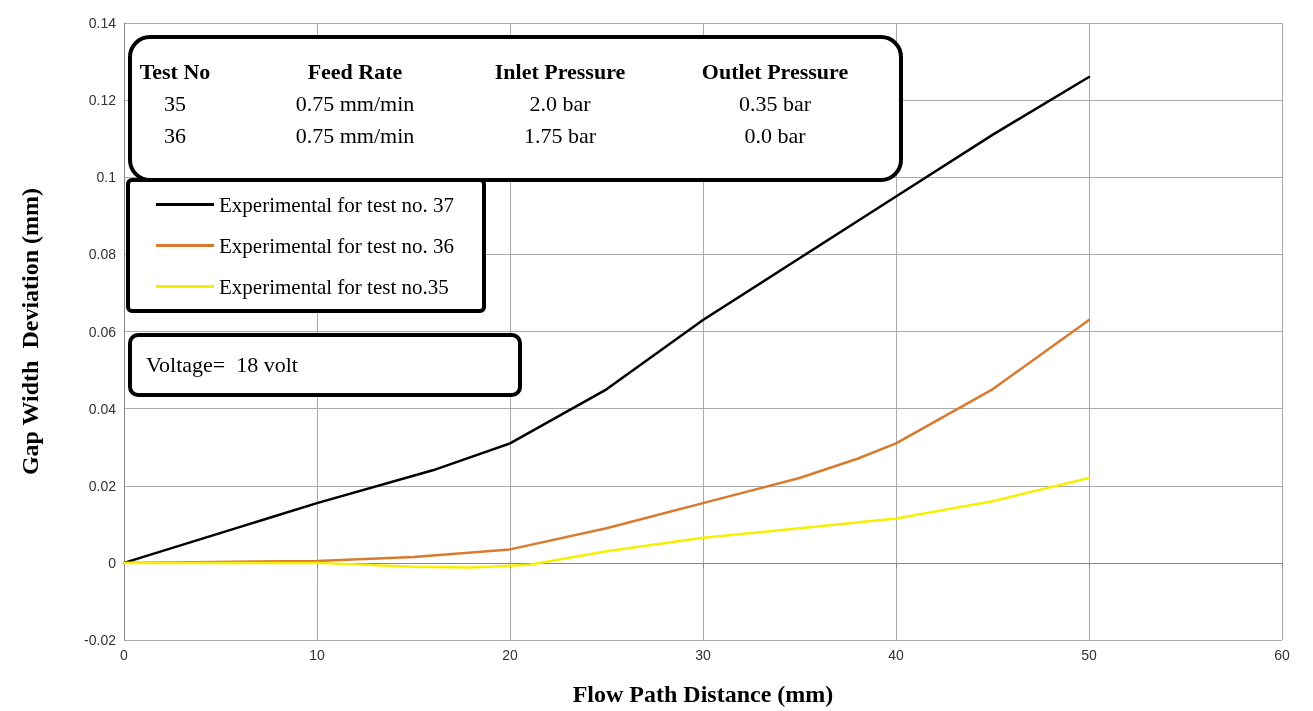 The image size is (1313, 711). I want to click on x-tick-label: 40, so click(896, 655).